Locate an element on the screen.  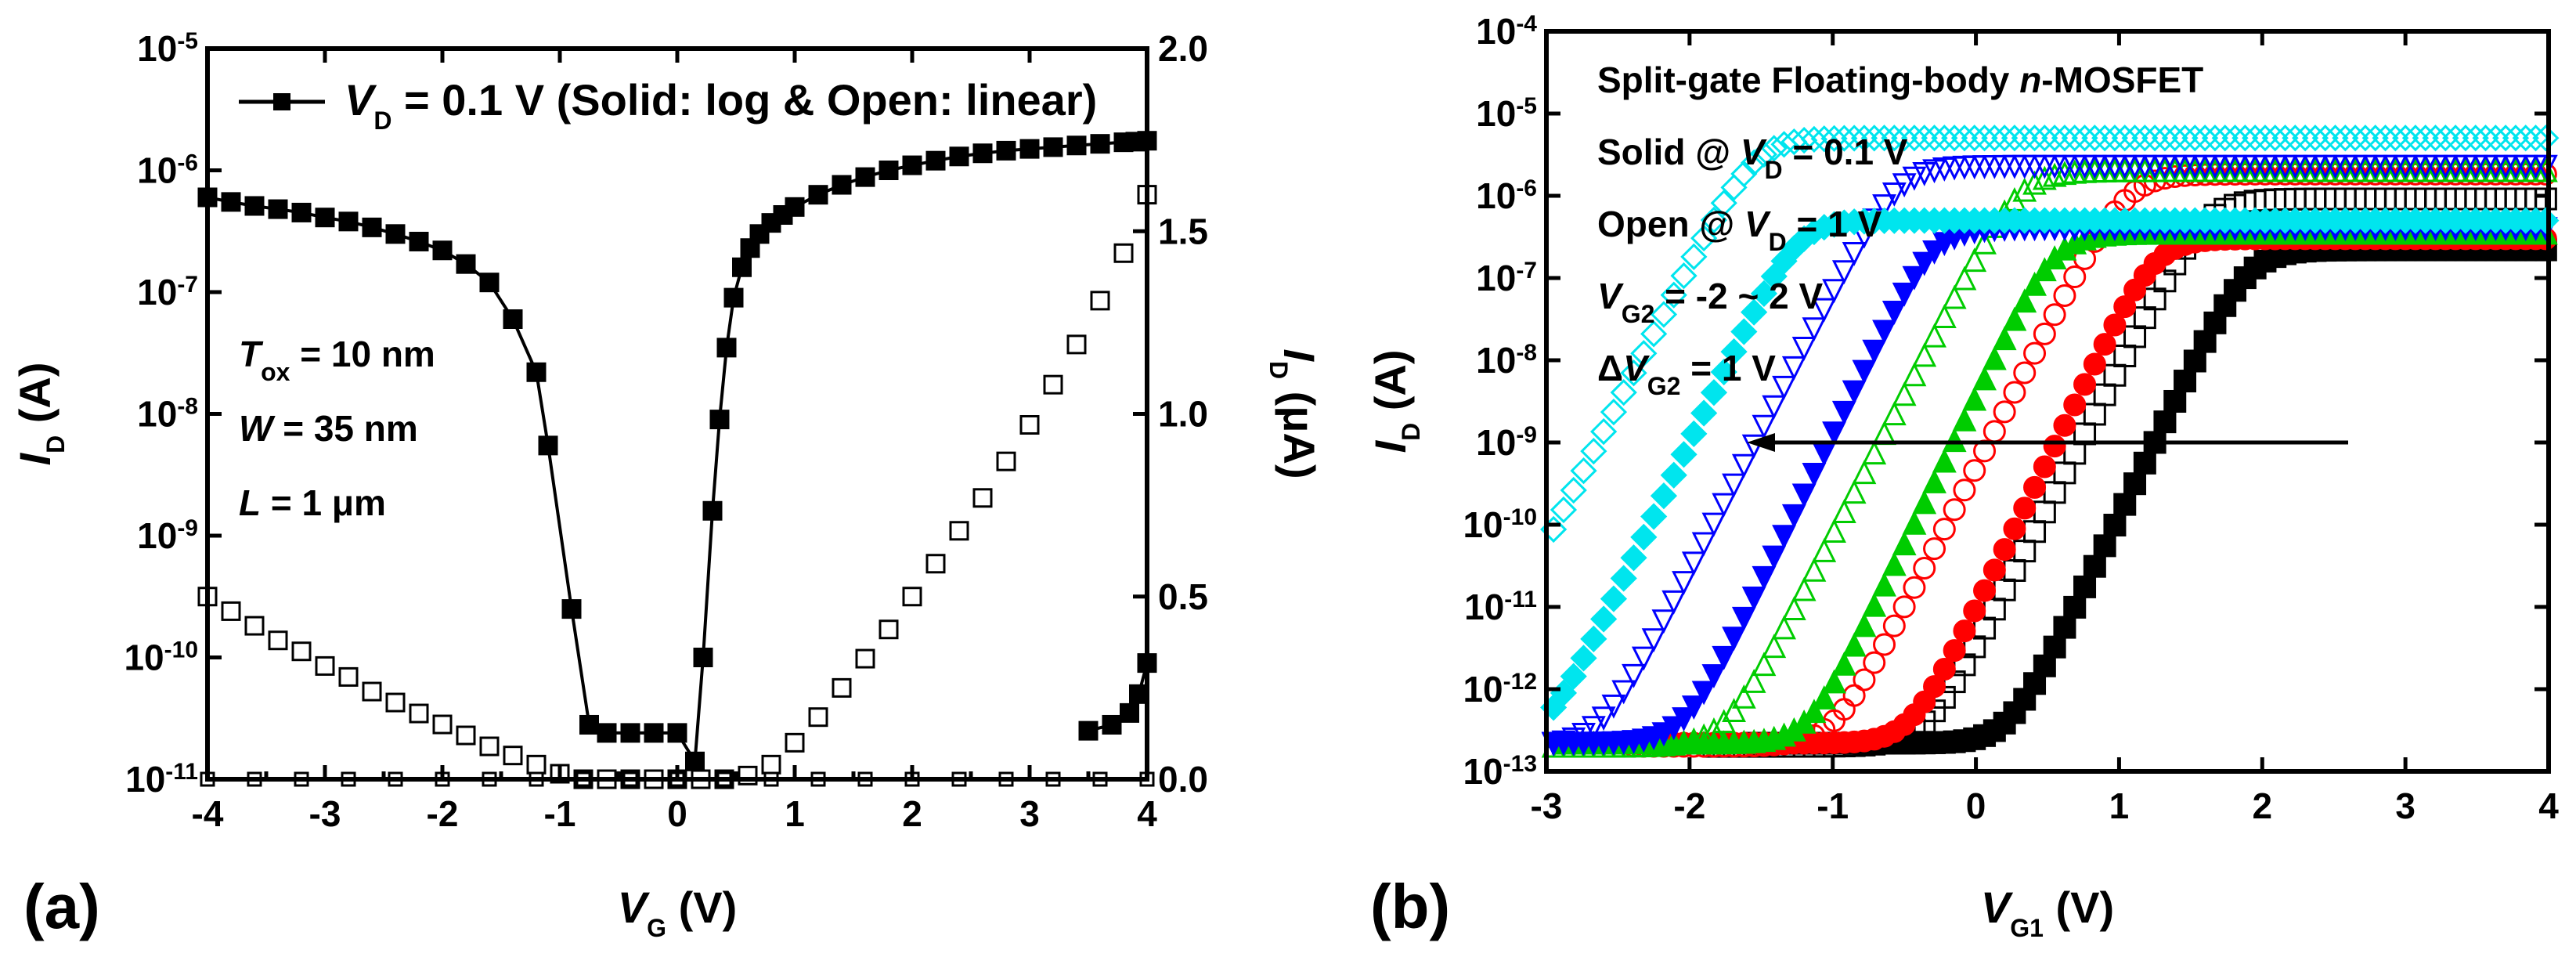
y-right-tick-label: 2.0 is located at coordinates (1183, 49).